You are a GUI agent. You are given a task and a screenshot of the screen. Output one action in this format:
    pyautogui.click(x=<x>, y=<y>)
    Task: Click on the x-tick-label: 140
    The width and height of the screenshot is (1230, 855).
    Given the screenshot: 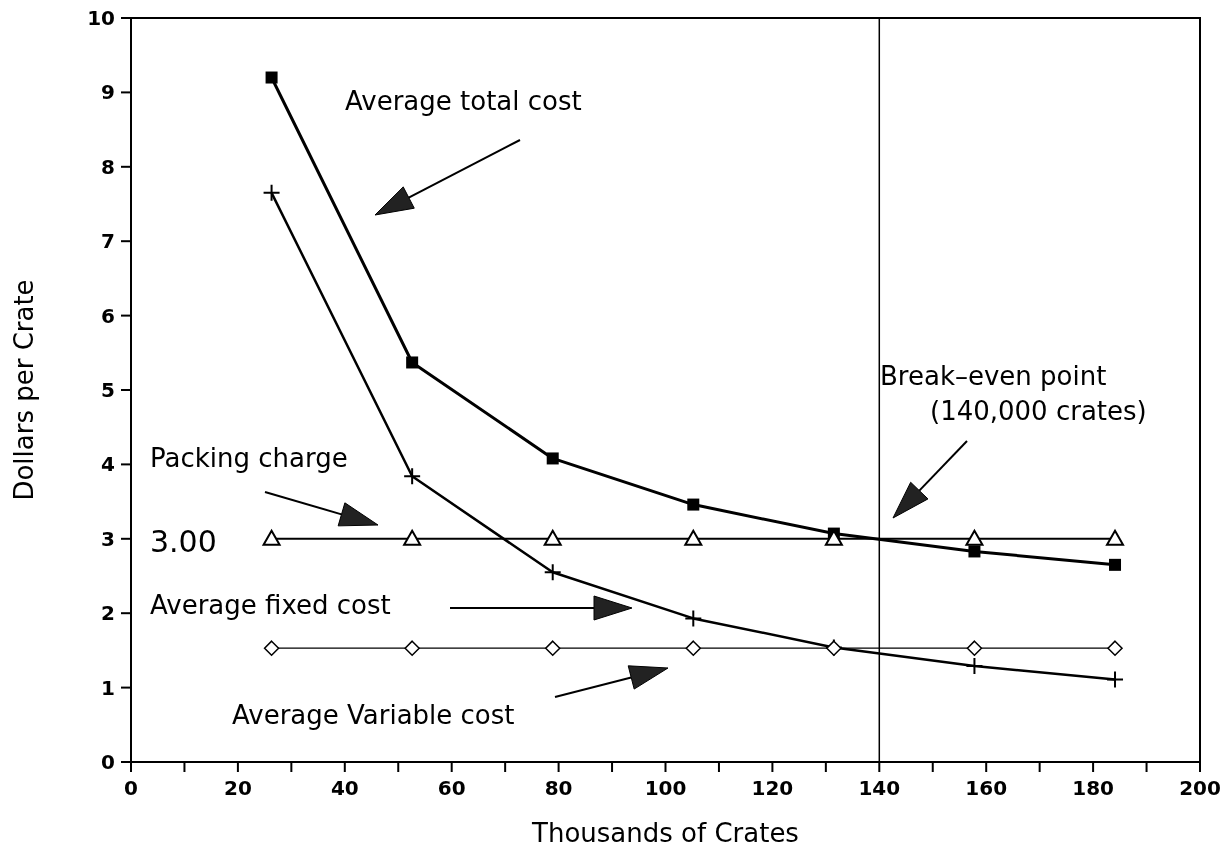 What is the action you would take?
    pyautogui.click(x=879, y=788)
    